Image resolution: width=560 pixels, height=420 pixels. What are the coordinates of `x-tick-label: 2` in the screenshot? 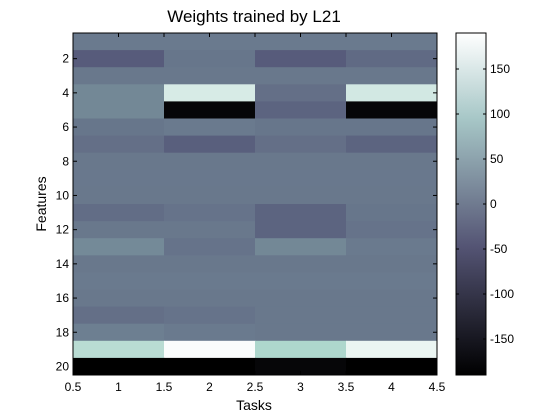 It's located at (209, 387).